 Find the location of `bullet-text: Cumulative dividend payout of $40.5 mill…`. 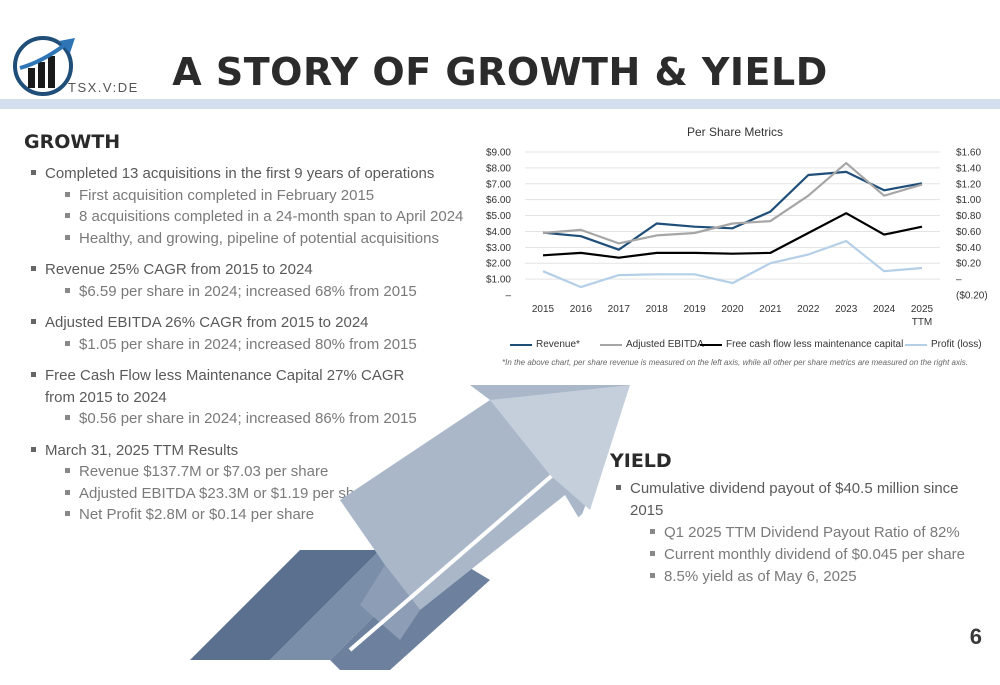

bullet-text: Cumulative dividend payout of $40.5 mill… is located at coordinates (794, 499).